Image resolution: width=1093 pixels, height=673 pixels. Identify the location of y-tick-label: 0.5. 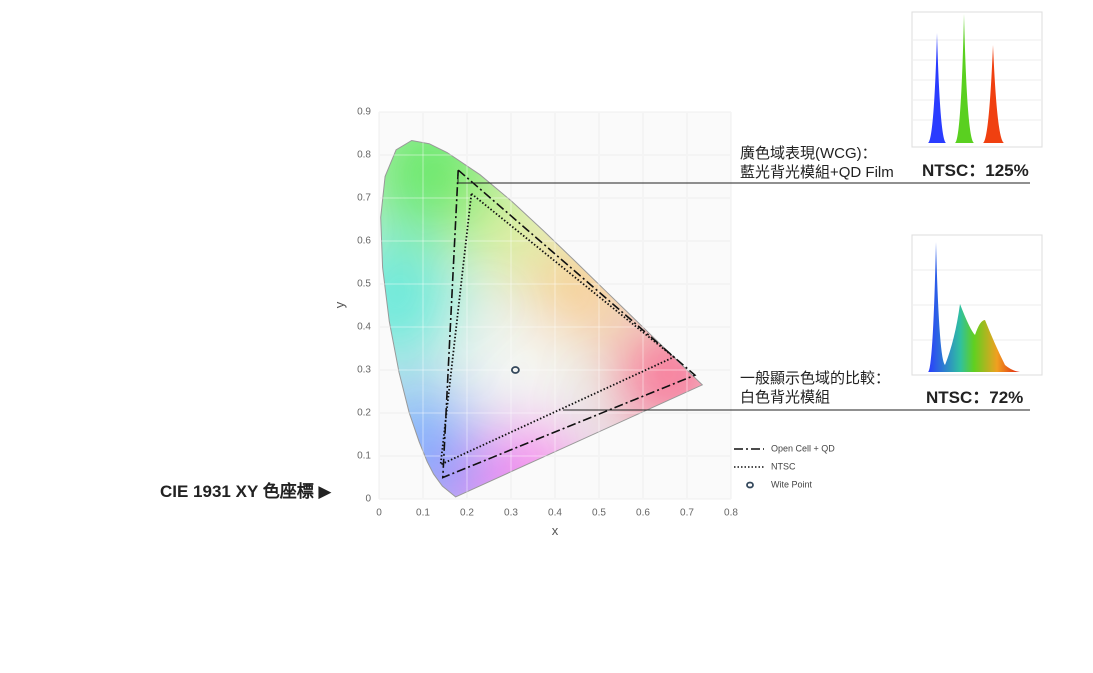
(364, 284).